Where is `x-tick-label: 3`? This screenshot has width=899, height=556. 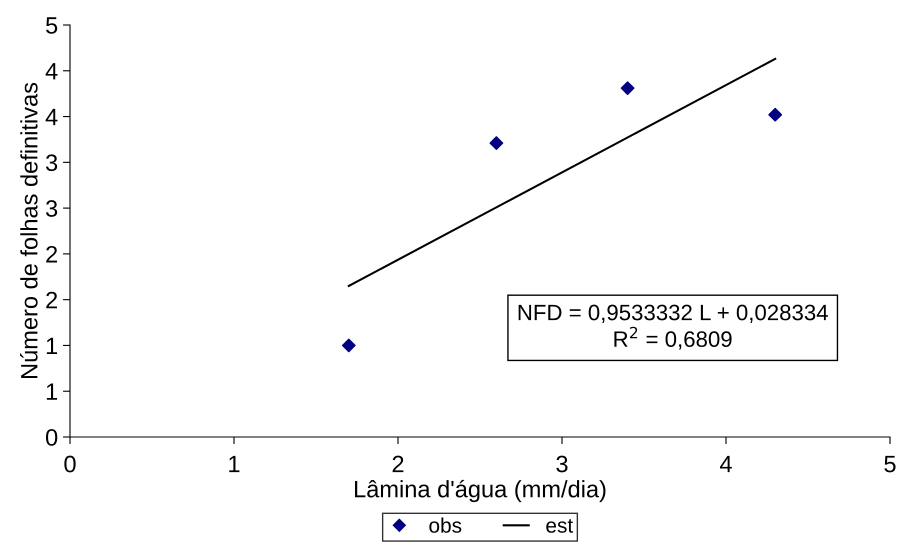 x-tick-label: 3 is located at coordinates (562, 464).